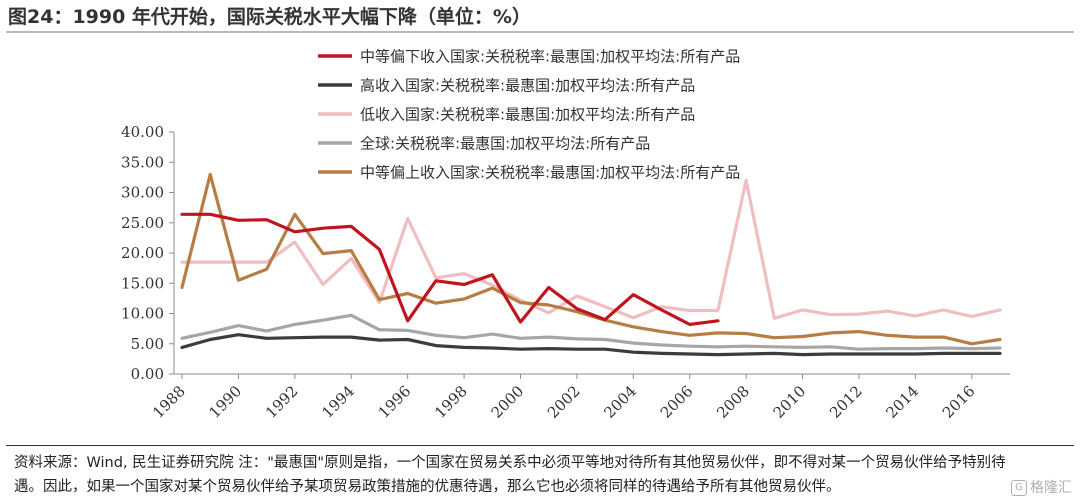 The height and width of the screenshot is (503, 1080). What do you see at coordinates (142, 162) in the screenshot?
I see `y-tick-label: 35.00` at bounding box center [142, 162].